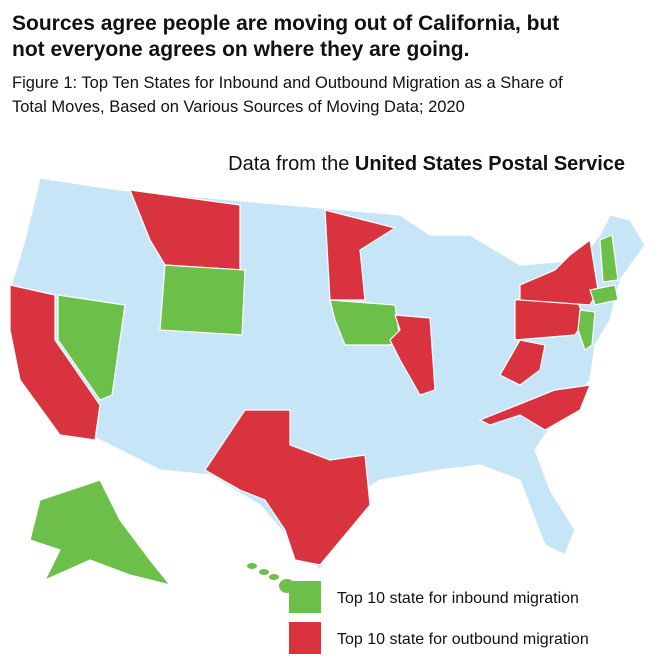 The width and height of the screenshot is (660, 665). Describe the element at coordinates (287, 487) in the screenshot. I see `state-texas` at that location.